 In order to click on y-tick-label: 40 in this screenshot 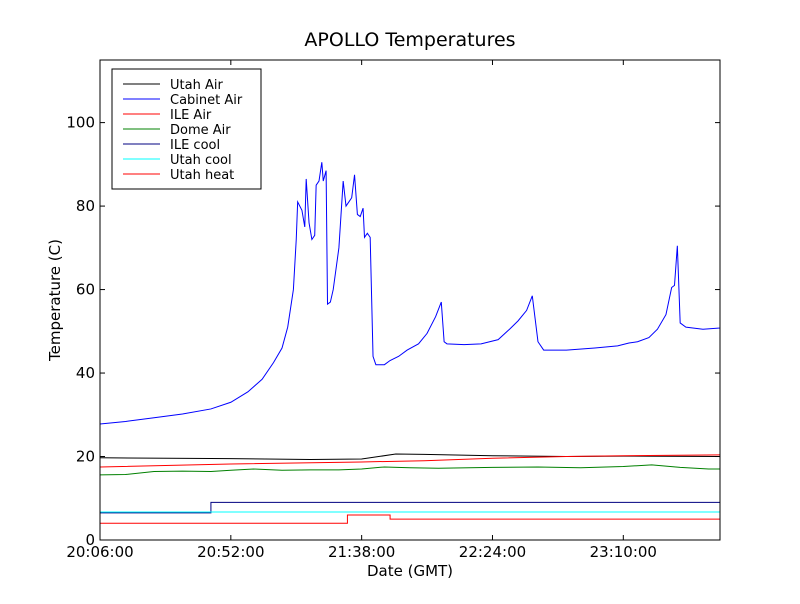, I will do `click(85, 373)`.